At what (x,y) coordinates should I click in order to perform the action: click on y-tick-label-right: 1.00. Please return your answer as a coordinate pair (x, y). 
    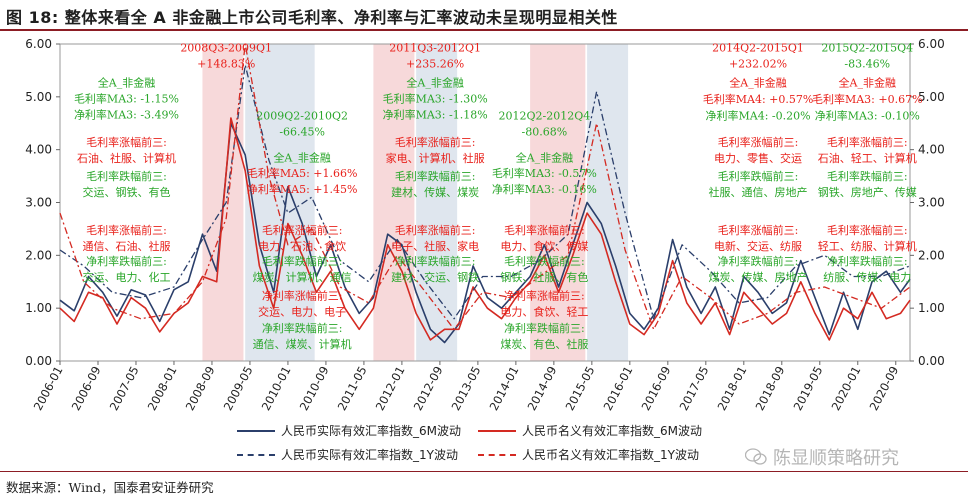
    Looking at the image, I should click on (931, 308).